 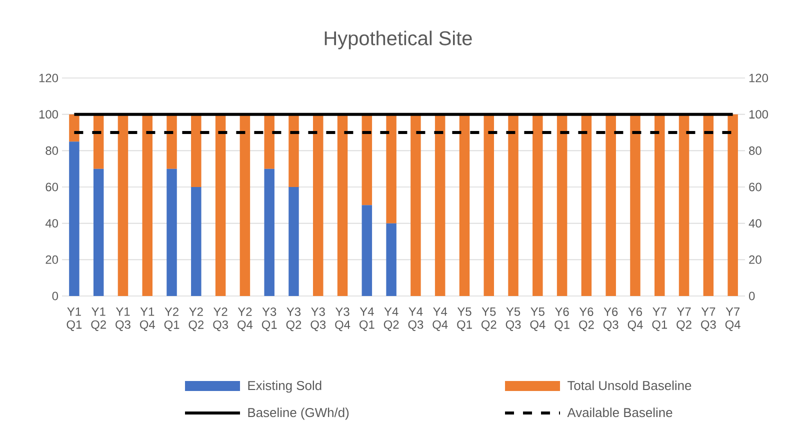 What do you see at coordinates (51, 223) in the screenshot?
I see `y-tick-label: 40` at bounding box center [51, 223].